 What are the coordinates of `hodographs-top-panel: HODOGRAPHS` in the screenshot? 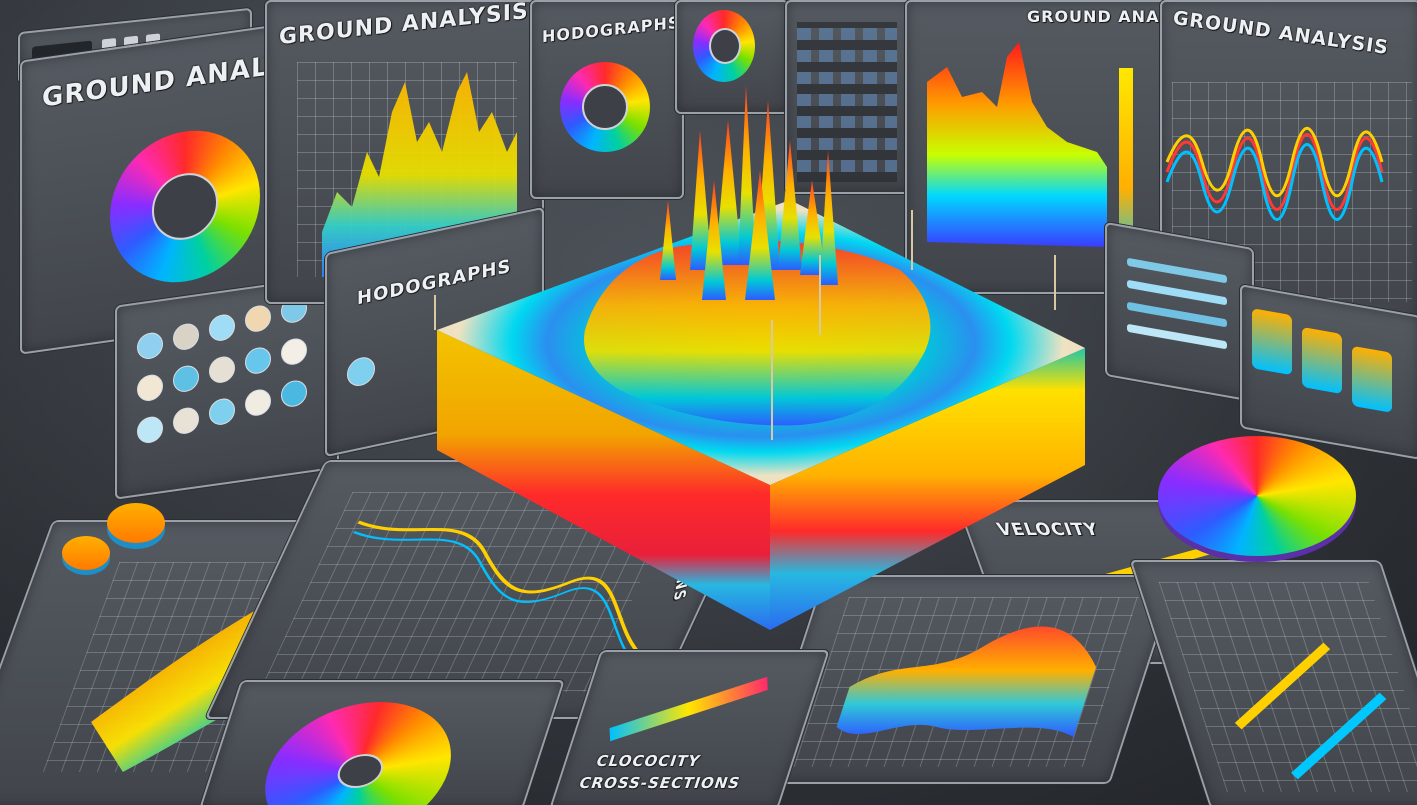 It's located at (607, 99).